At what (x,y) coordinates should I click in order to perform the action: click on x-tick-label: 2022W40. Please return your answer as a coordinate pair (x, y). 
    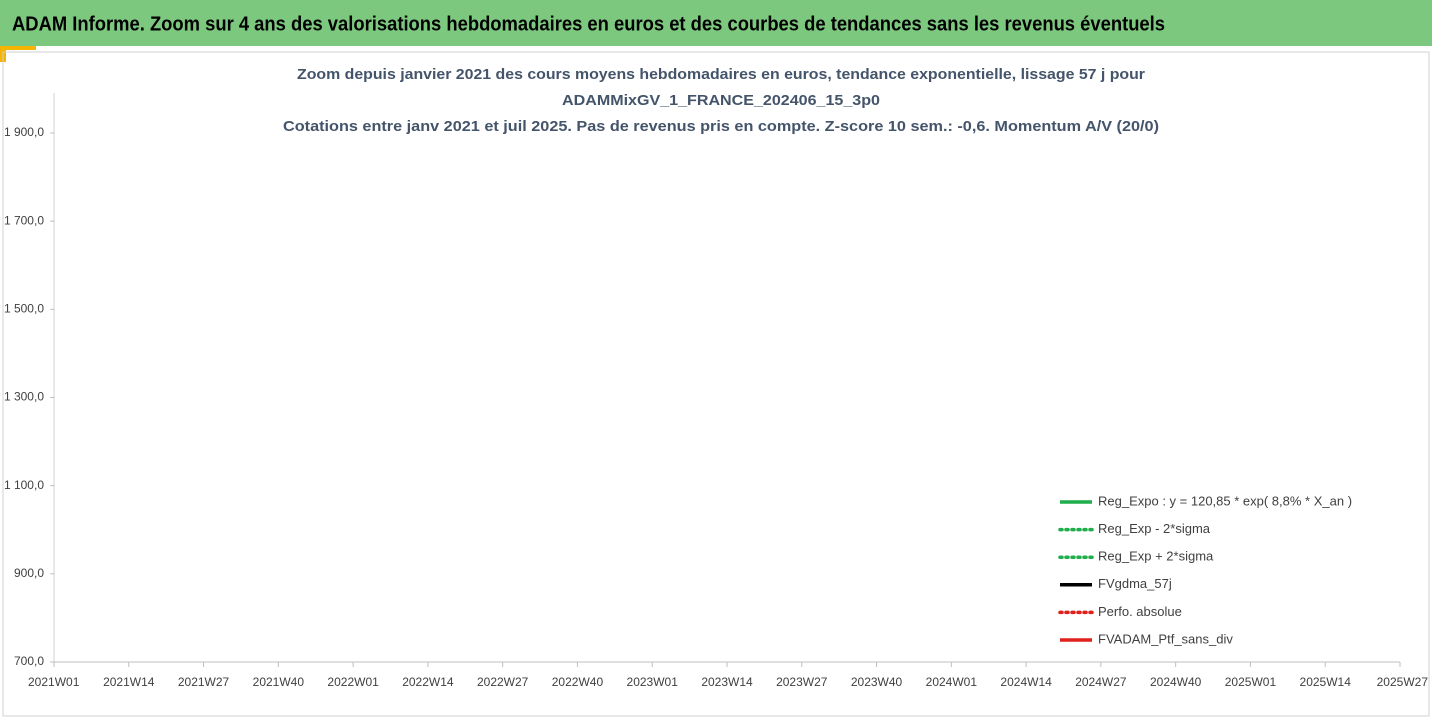
    Looking at the image, I should click on (578, 682).